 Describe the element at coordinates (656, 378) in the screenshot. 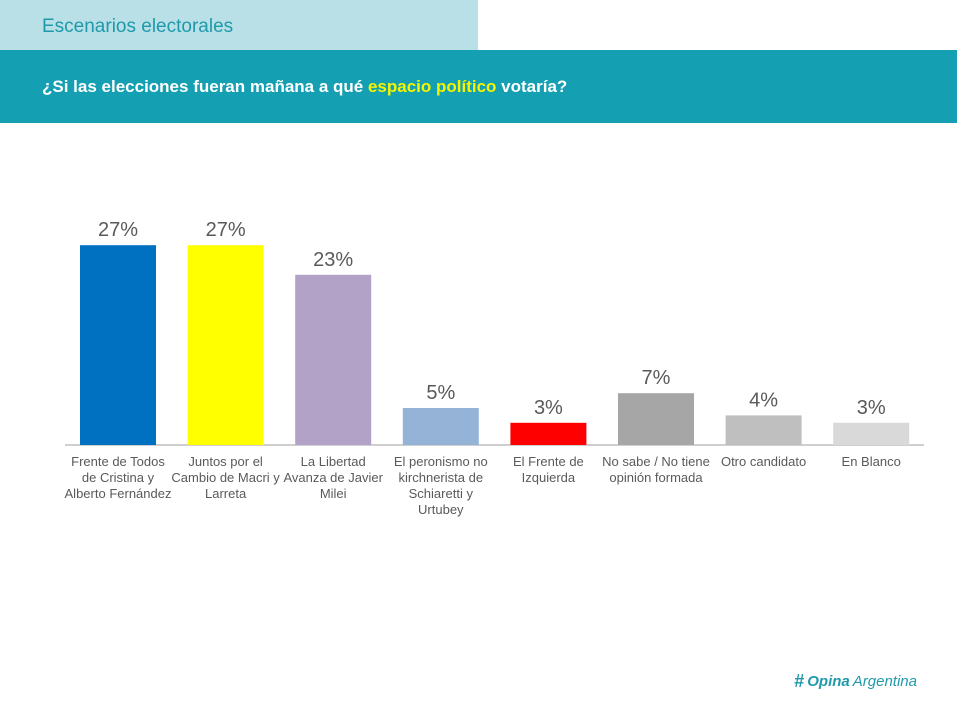

I see `bar-value-label: 7%` at that location.